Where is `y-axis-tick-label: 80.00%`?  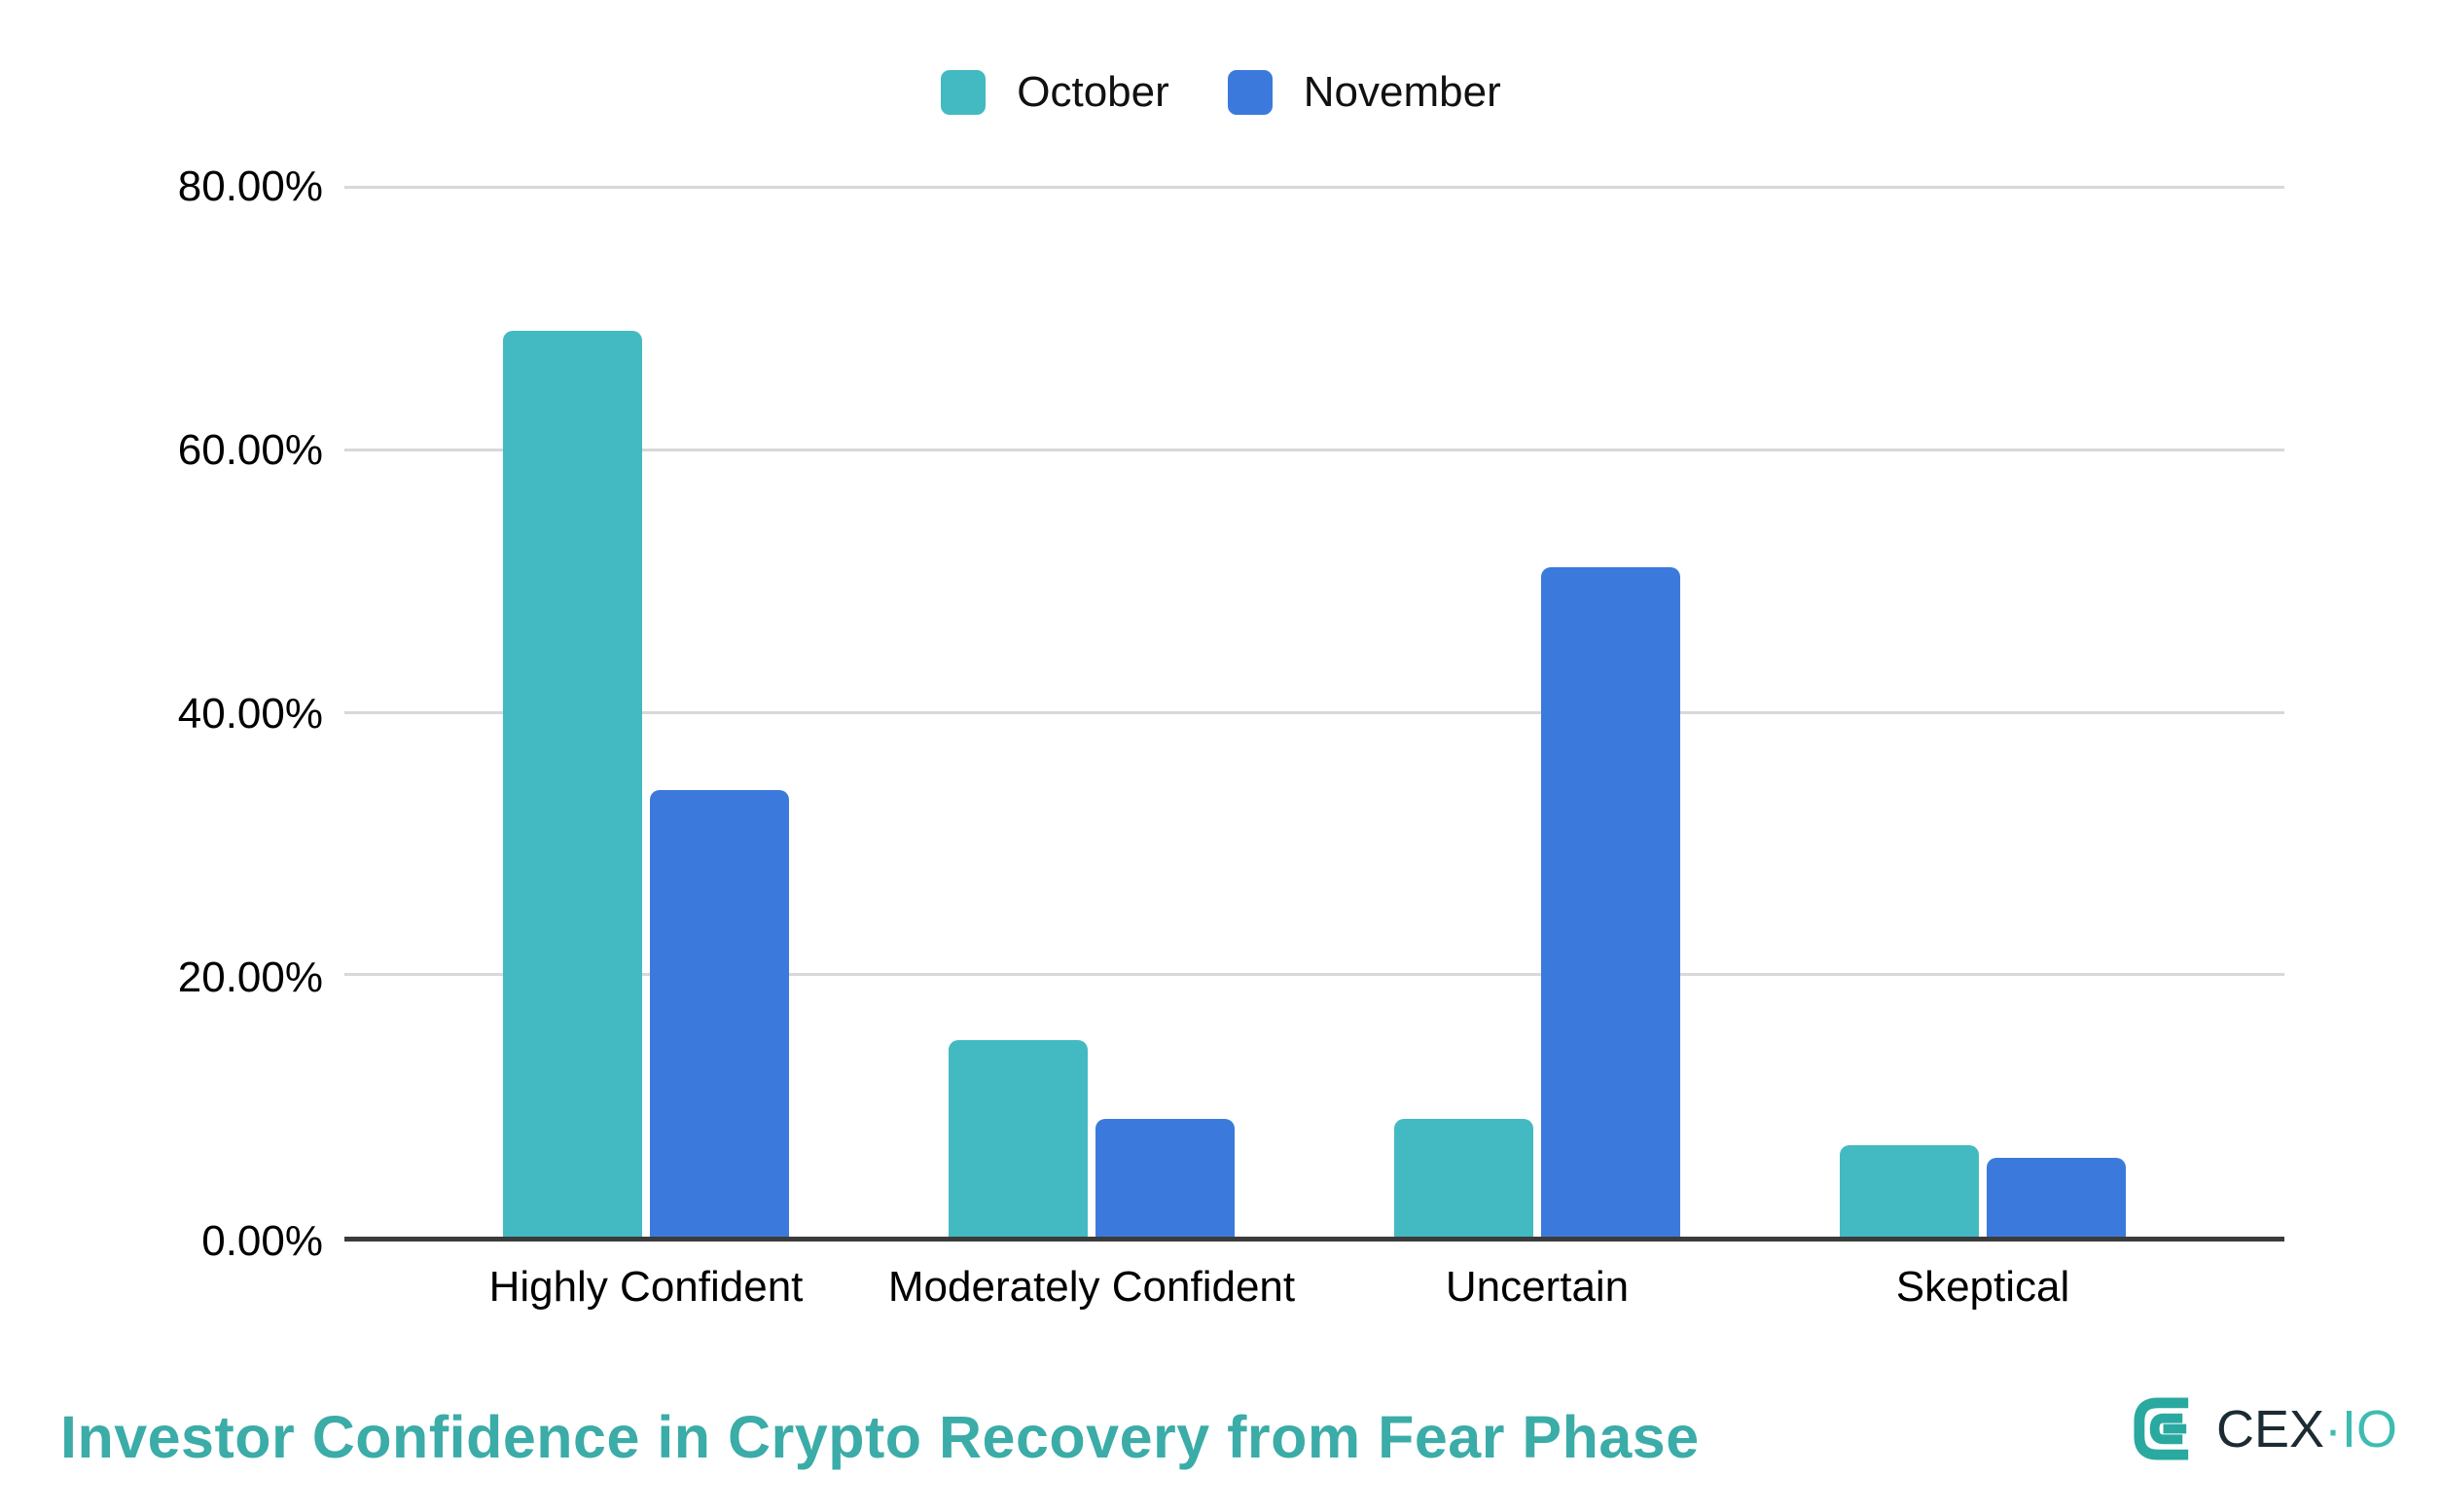
y-axis-tick-label: 80.00% is located at coordinates (250, 186).